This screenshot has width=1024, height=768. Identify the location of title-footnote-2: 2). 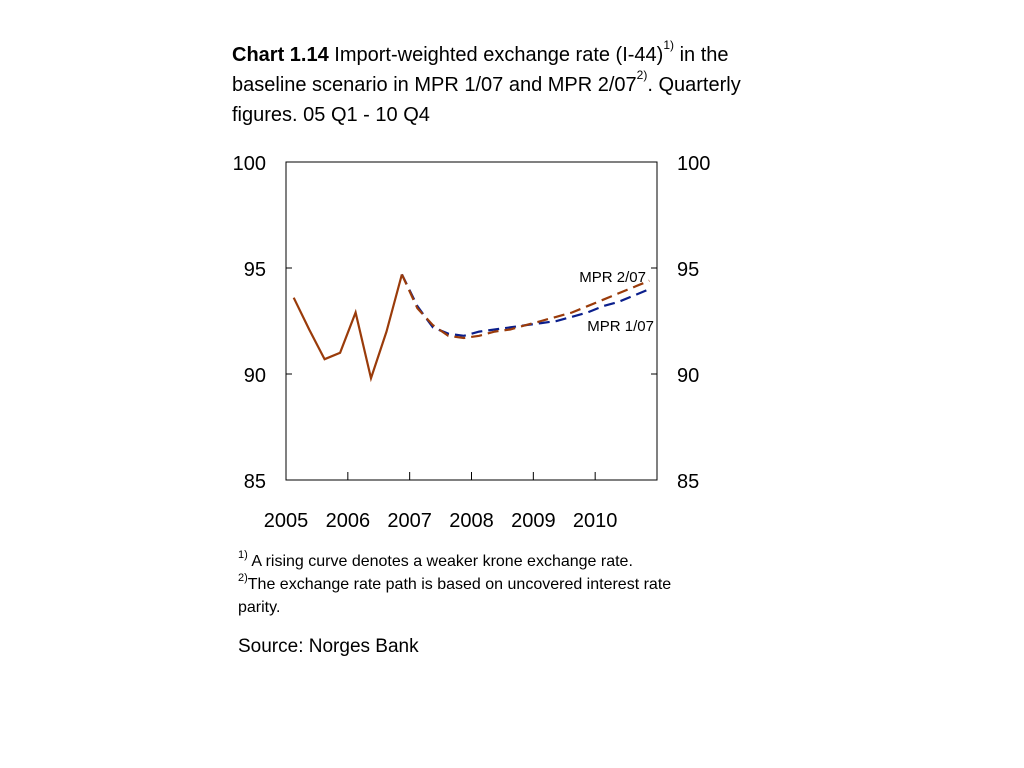
(642, 75).